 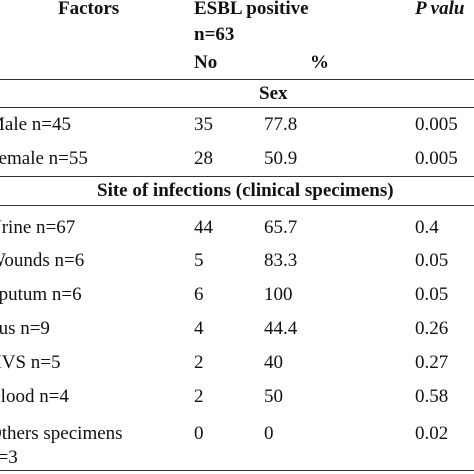 What do you see at coordinates (281, 328) in the screenshot?
I see `row-percent: 44.4` at bounding box center [281, 328].